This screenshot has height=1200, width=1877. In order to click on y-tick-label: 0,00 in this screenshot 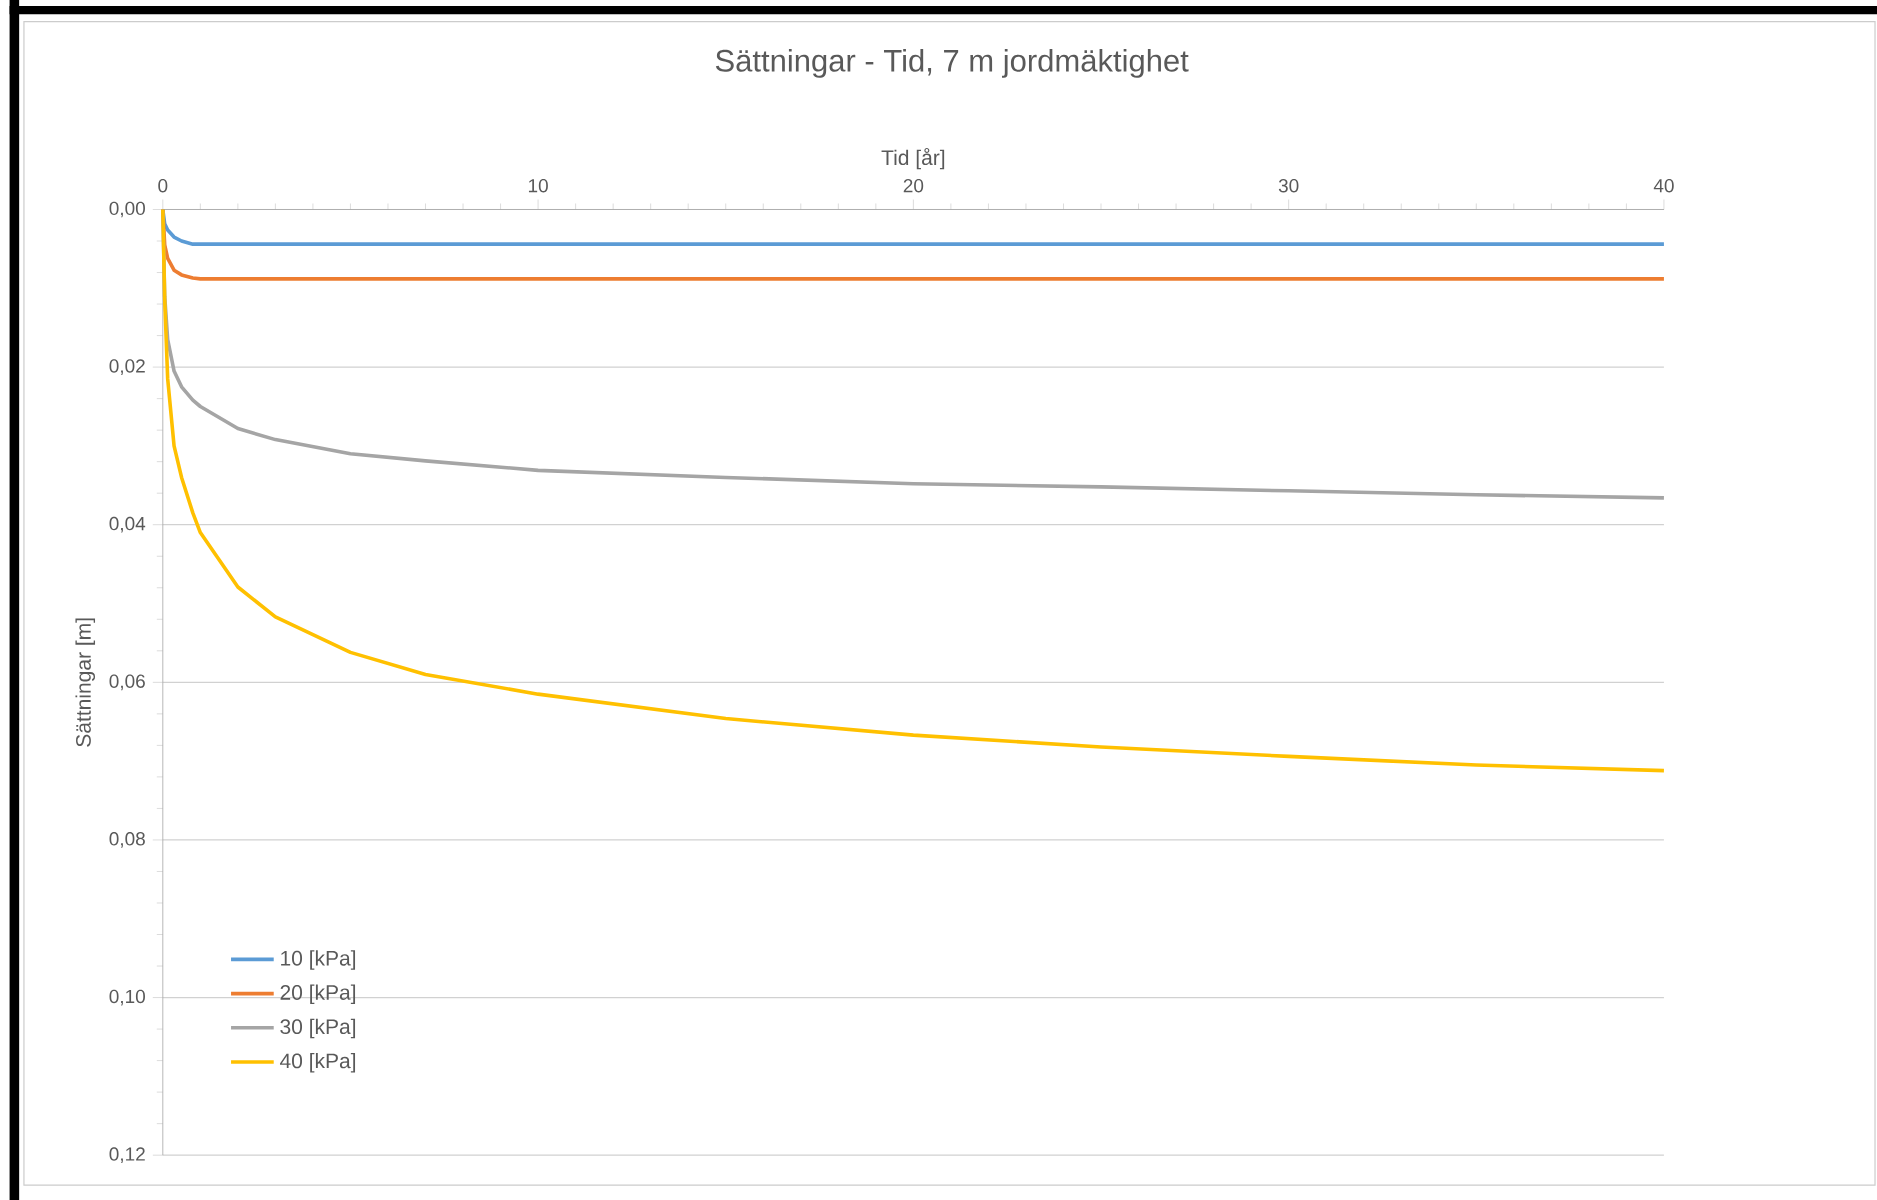, I will do `click(127, 209)`.